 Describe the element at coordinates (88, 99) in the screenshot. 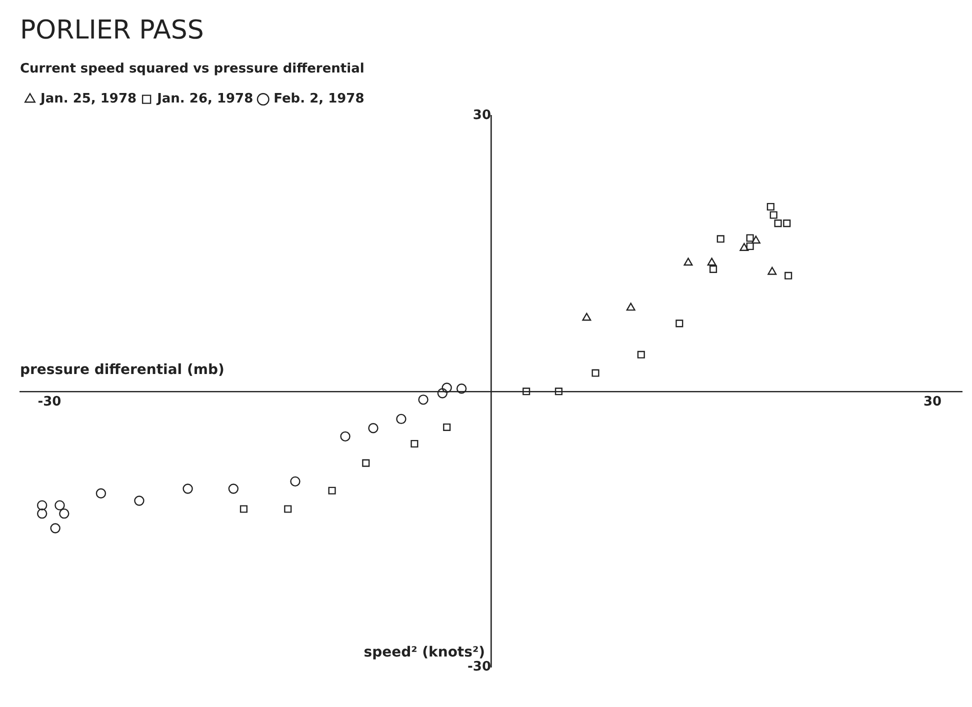

I see `legend-label: Jan. 25, 1978` at that location.